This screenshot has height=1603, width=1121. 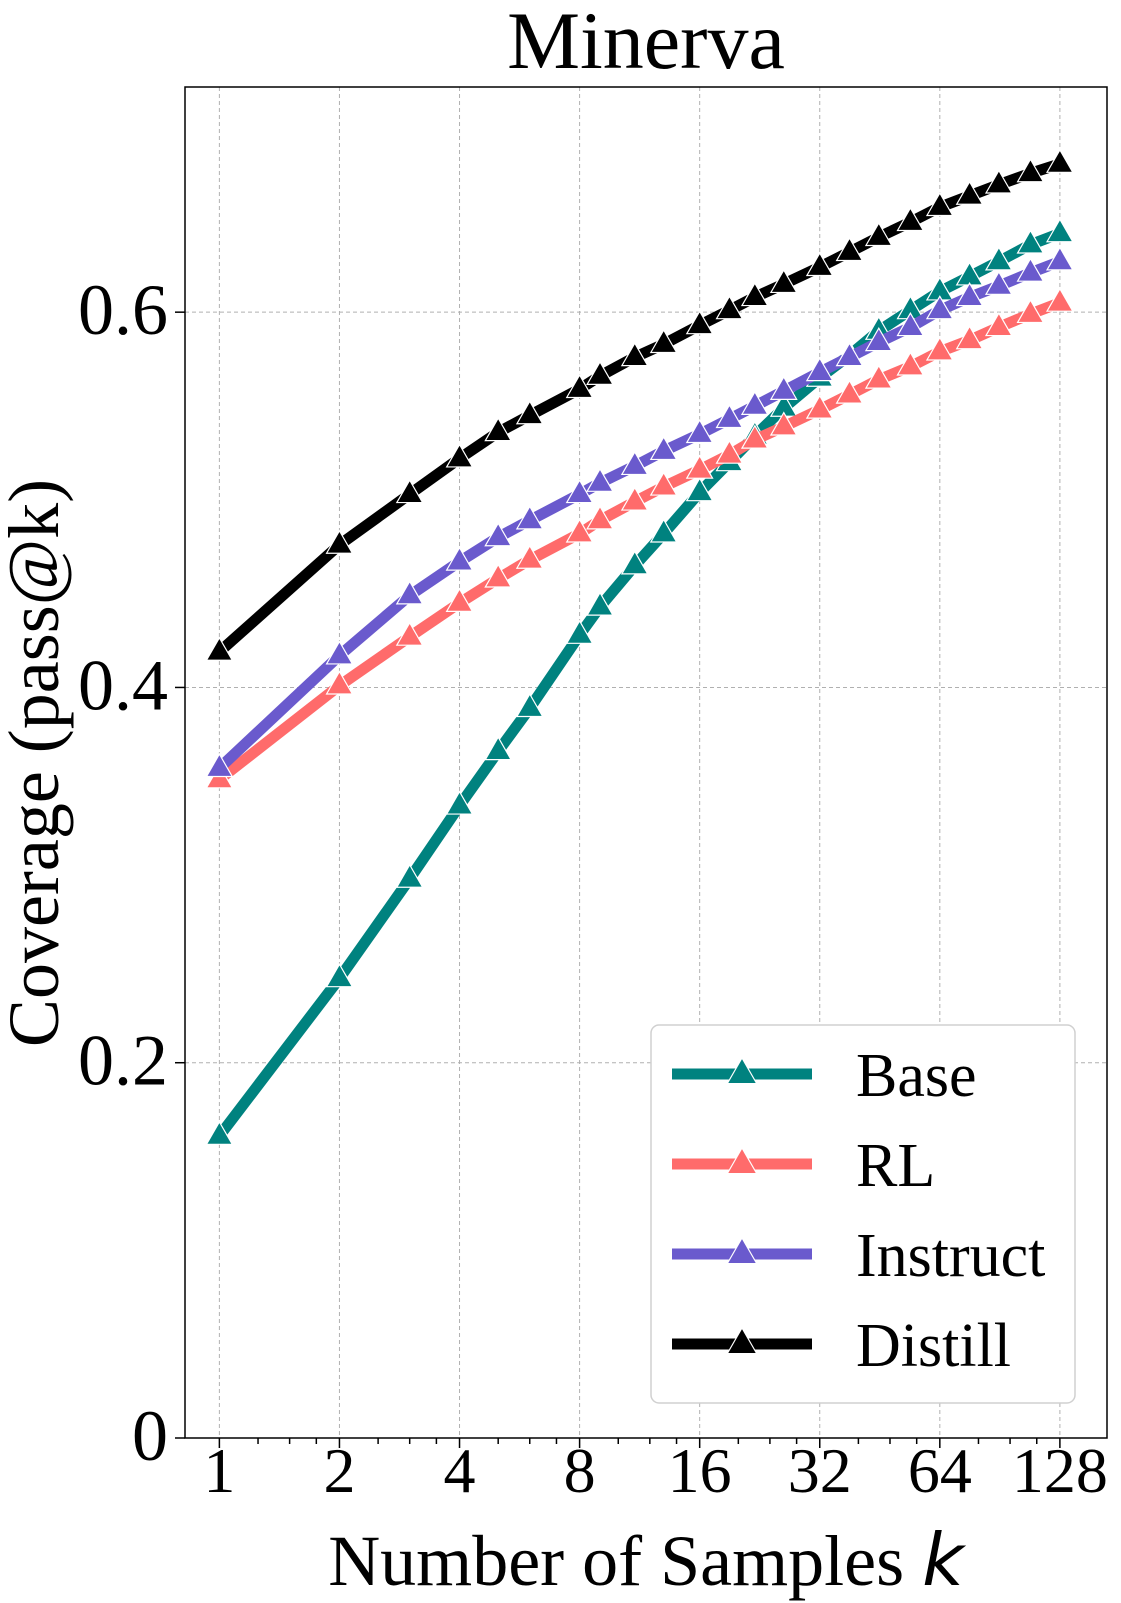 What do you see at coordinates (150, 1436) in the screenshot?
I see `y-tick-label: 0` at bounding box center [150, 1436].